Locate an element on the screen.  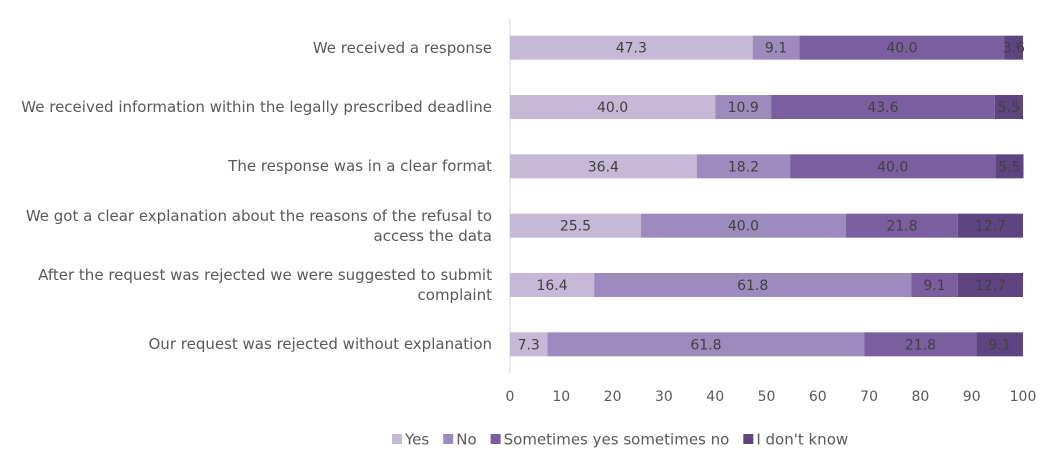
data-label: 36.4 is located at coordinates (603, 167).